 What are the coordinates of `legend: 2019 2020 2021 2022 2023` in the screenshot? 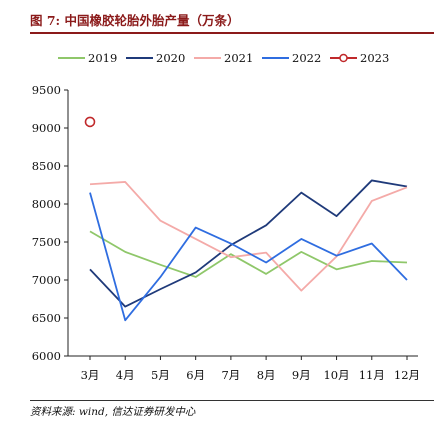 It's located at (223, 58).